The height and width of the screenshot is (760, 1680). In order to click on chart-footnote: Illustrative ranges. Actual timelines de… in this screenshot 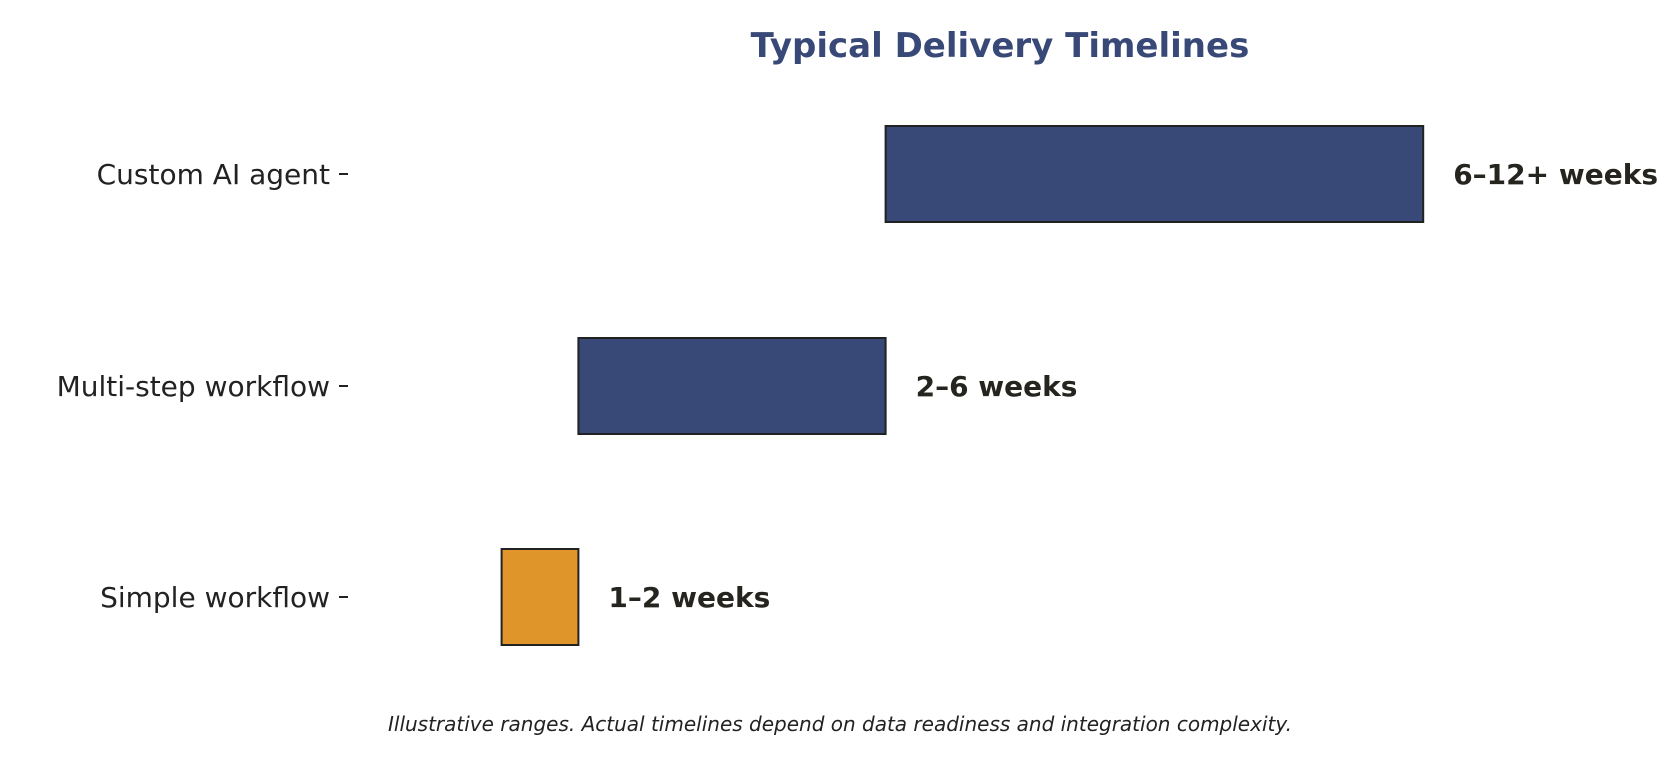, I will do `click(840, 724)`.